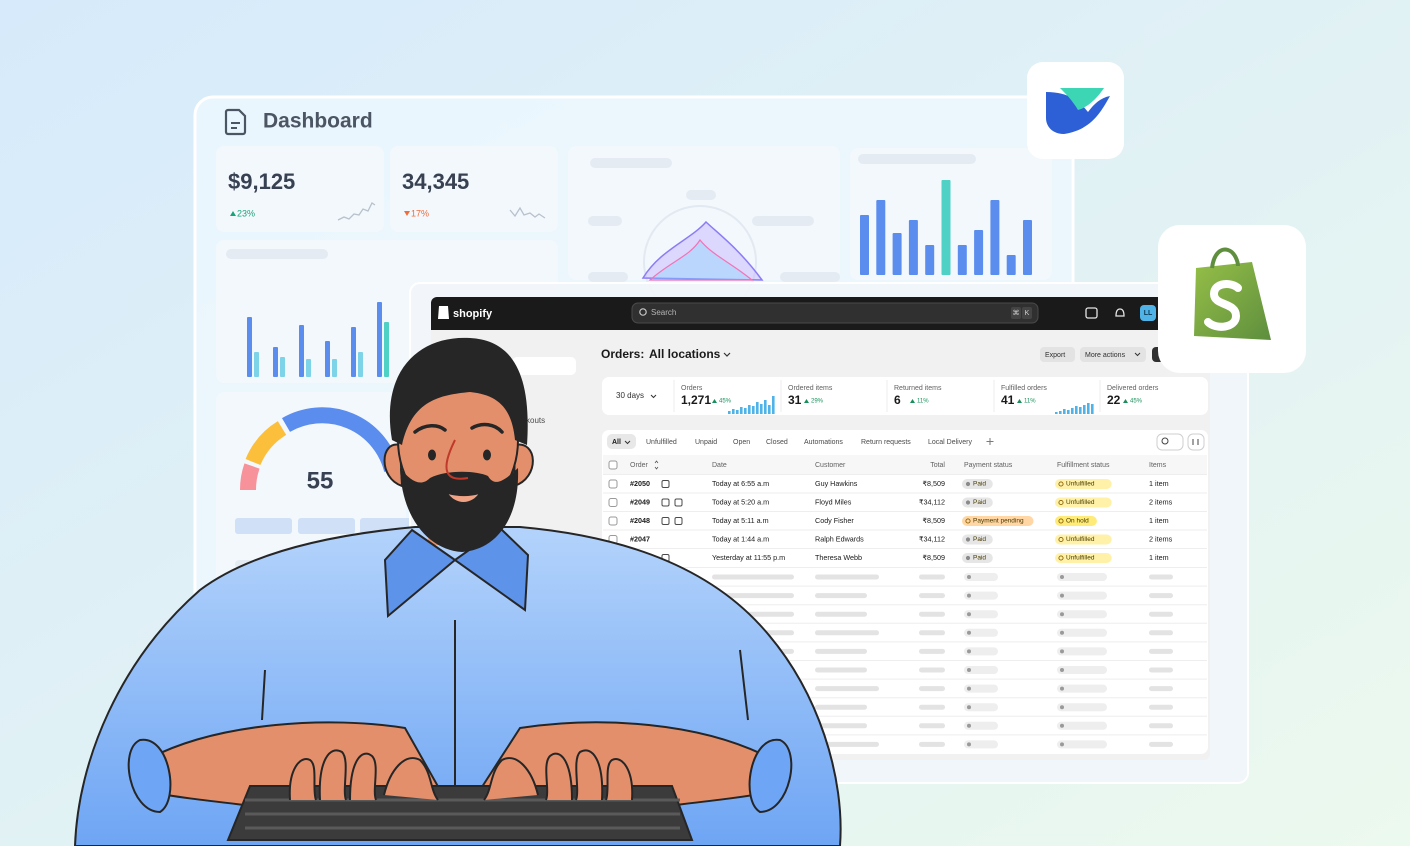 The width and height of the screenshot is (1410, 846). What do you see at coordinates (835, 313) in the screenshot?
I see `search-box` at bounding box center [835, 313].